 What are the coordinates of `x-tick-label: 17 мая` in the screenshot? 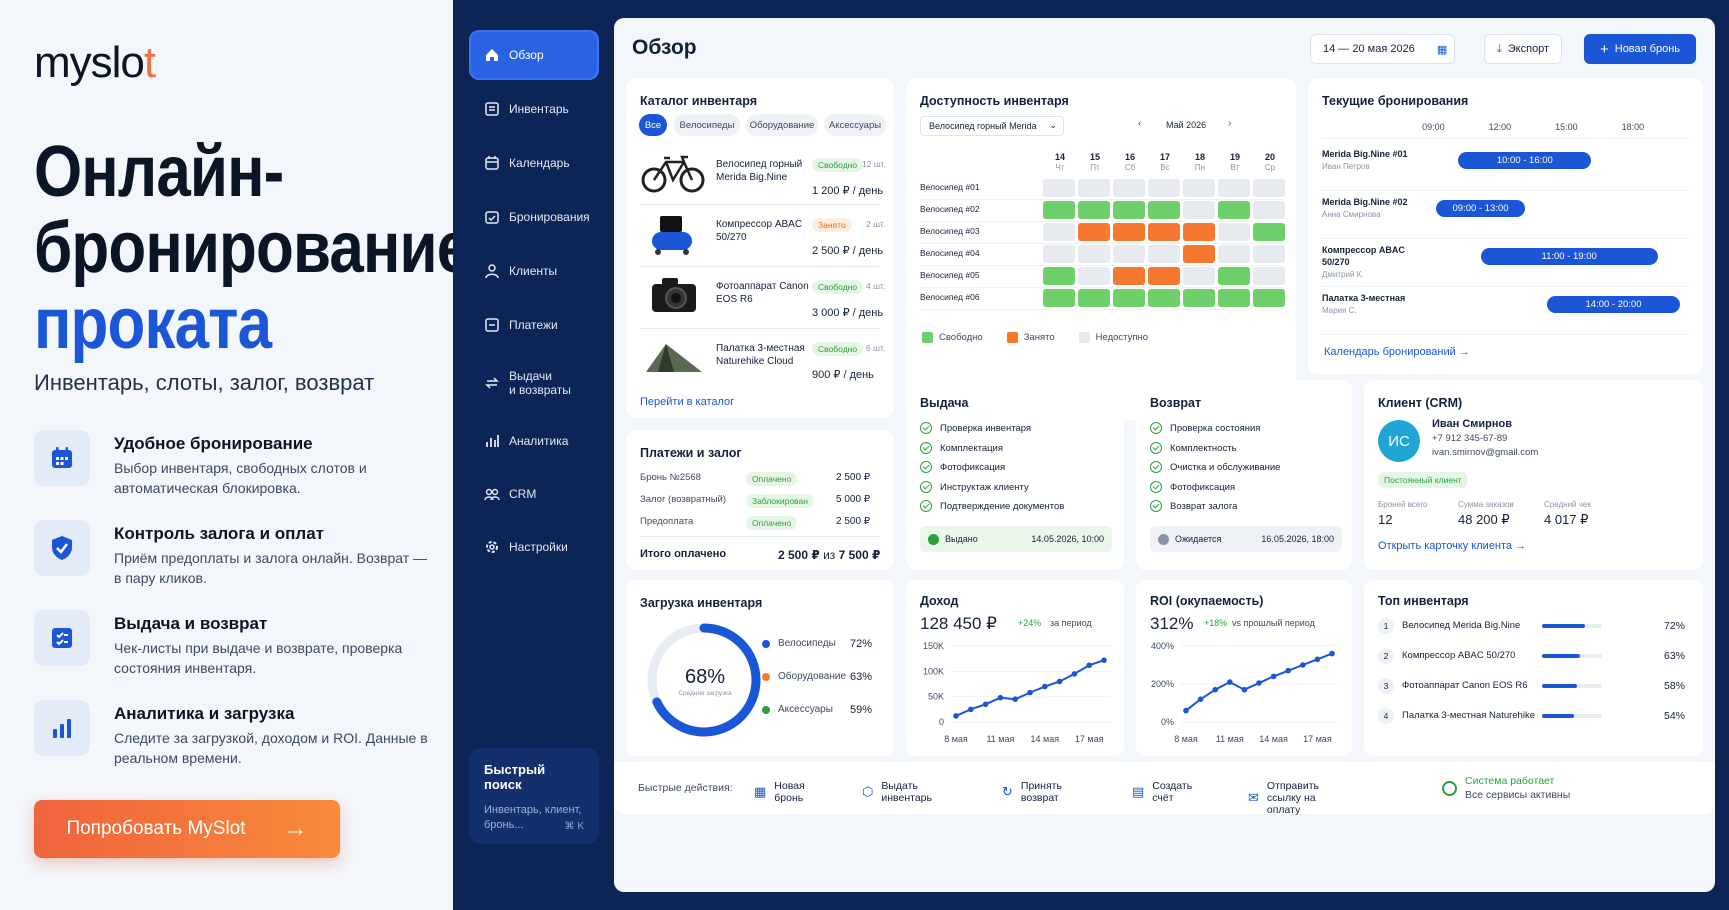 It's located at (1089, 739).